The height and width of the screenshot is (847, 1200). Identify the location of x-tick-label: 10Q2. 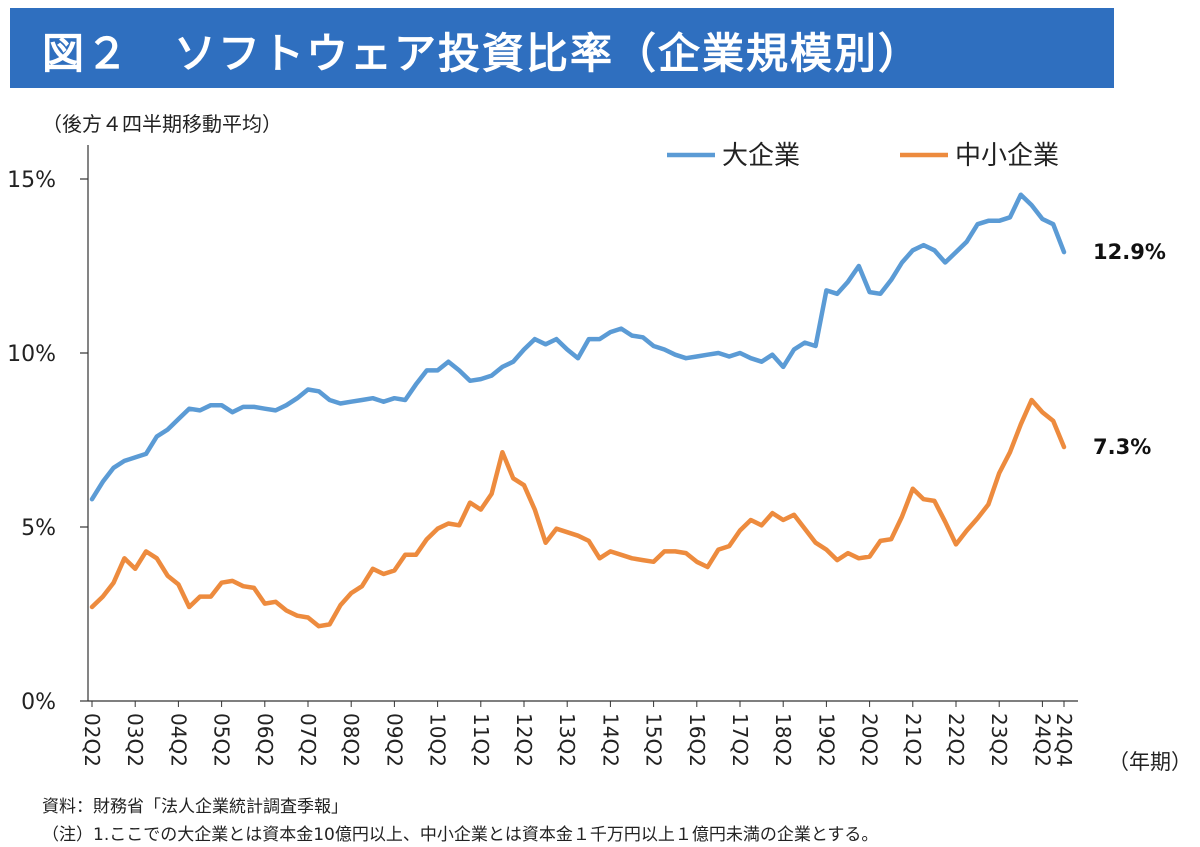
(438, 740).